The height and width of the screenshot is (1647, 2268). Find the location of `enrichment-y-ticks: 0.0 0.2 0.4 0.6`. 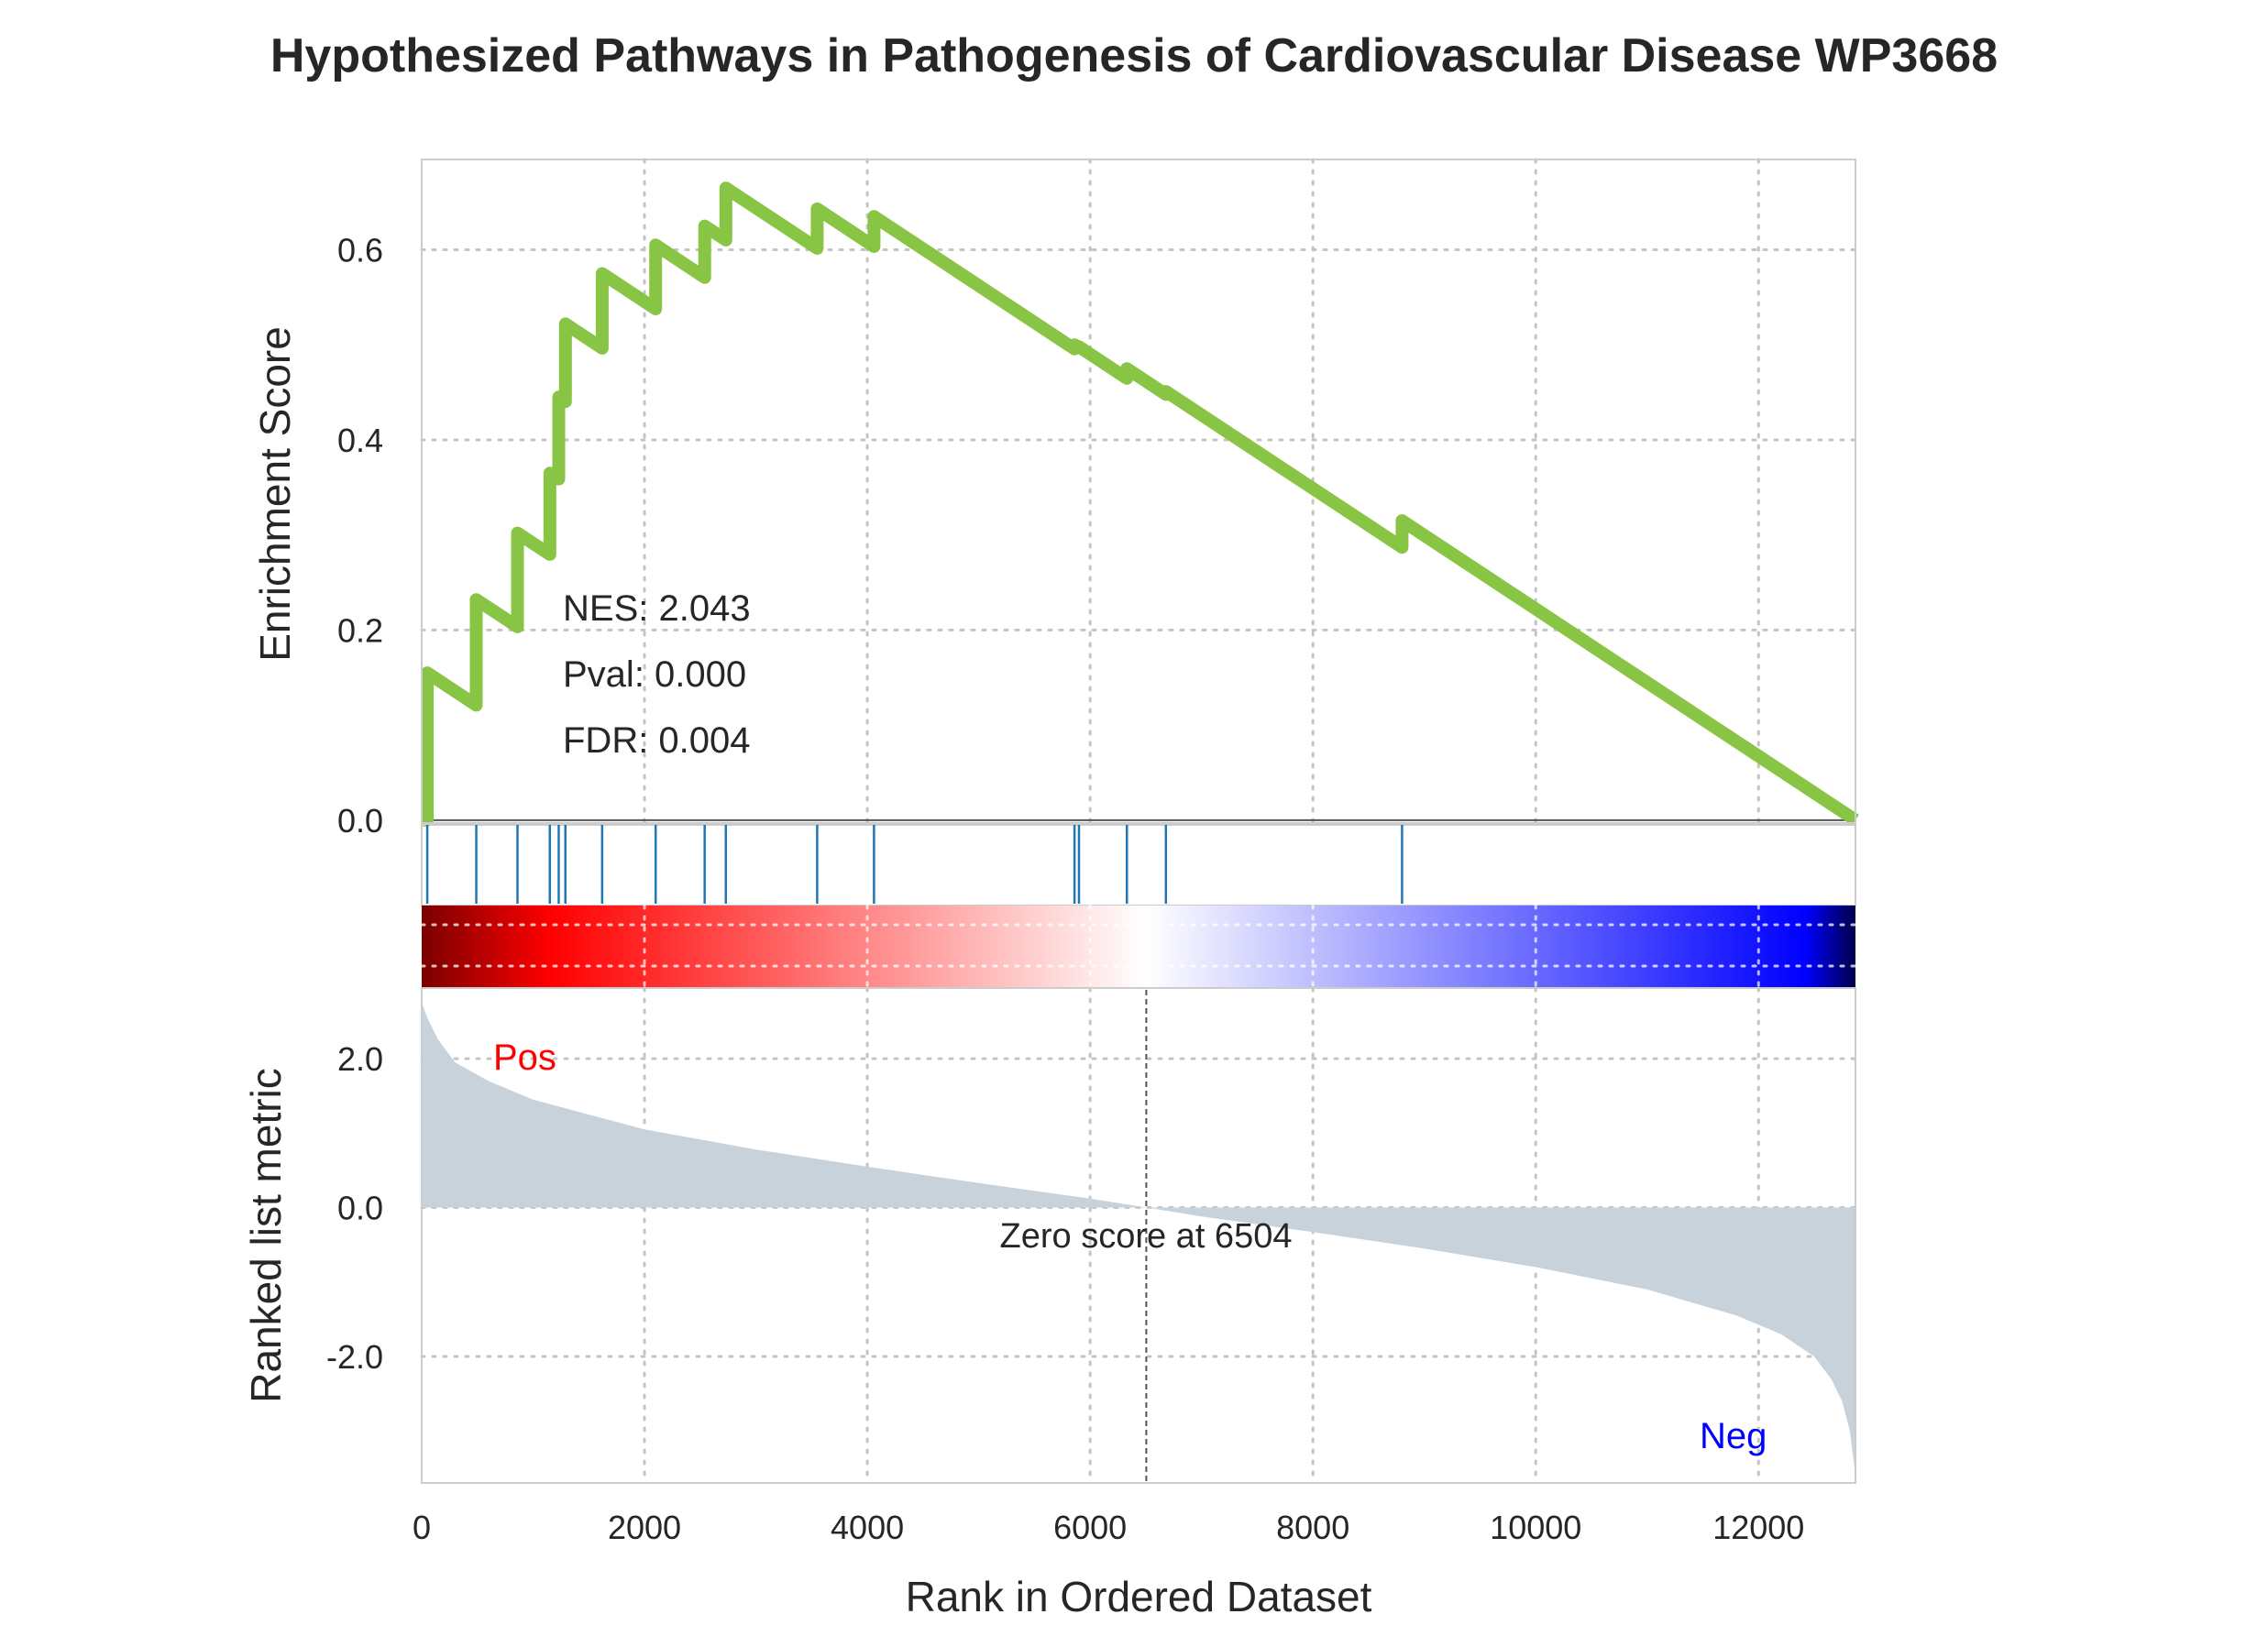

enrichment-y-ticks: 0.0 0.2 0.4 0.6 is located at coordinates (360, 536).